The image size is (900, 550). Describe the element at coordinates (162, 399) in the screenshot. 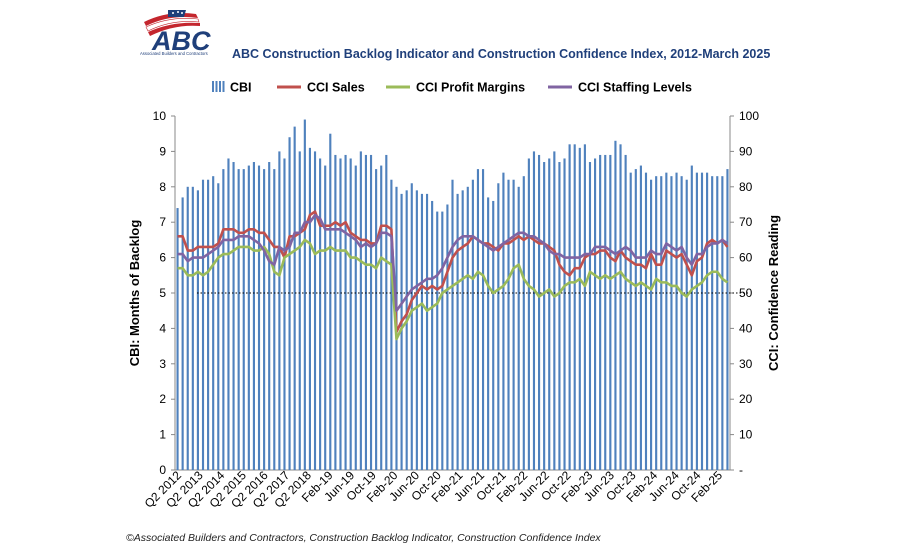

I see `y-left-tick-label: 2` at that location.